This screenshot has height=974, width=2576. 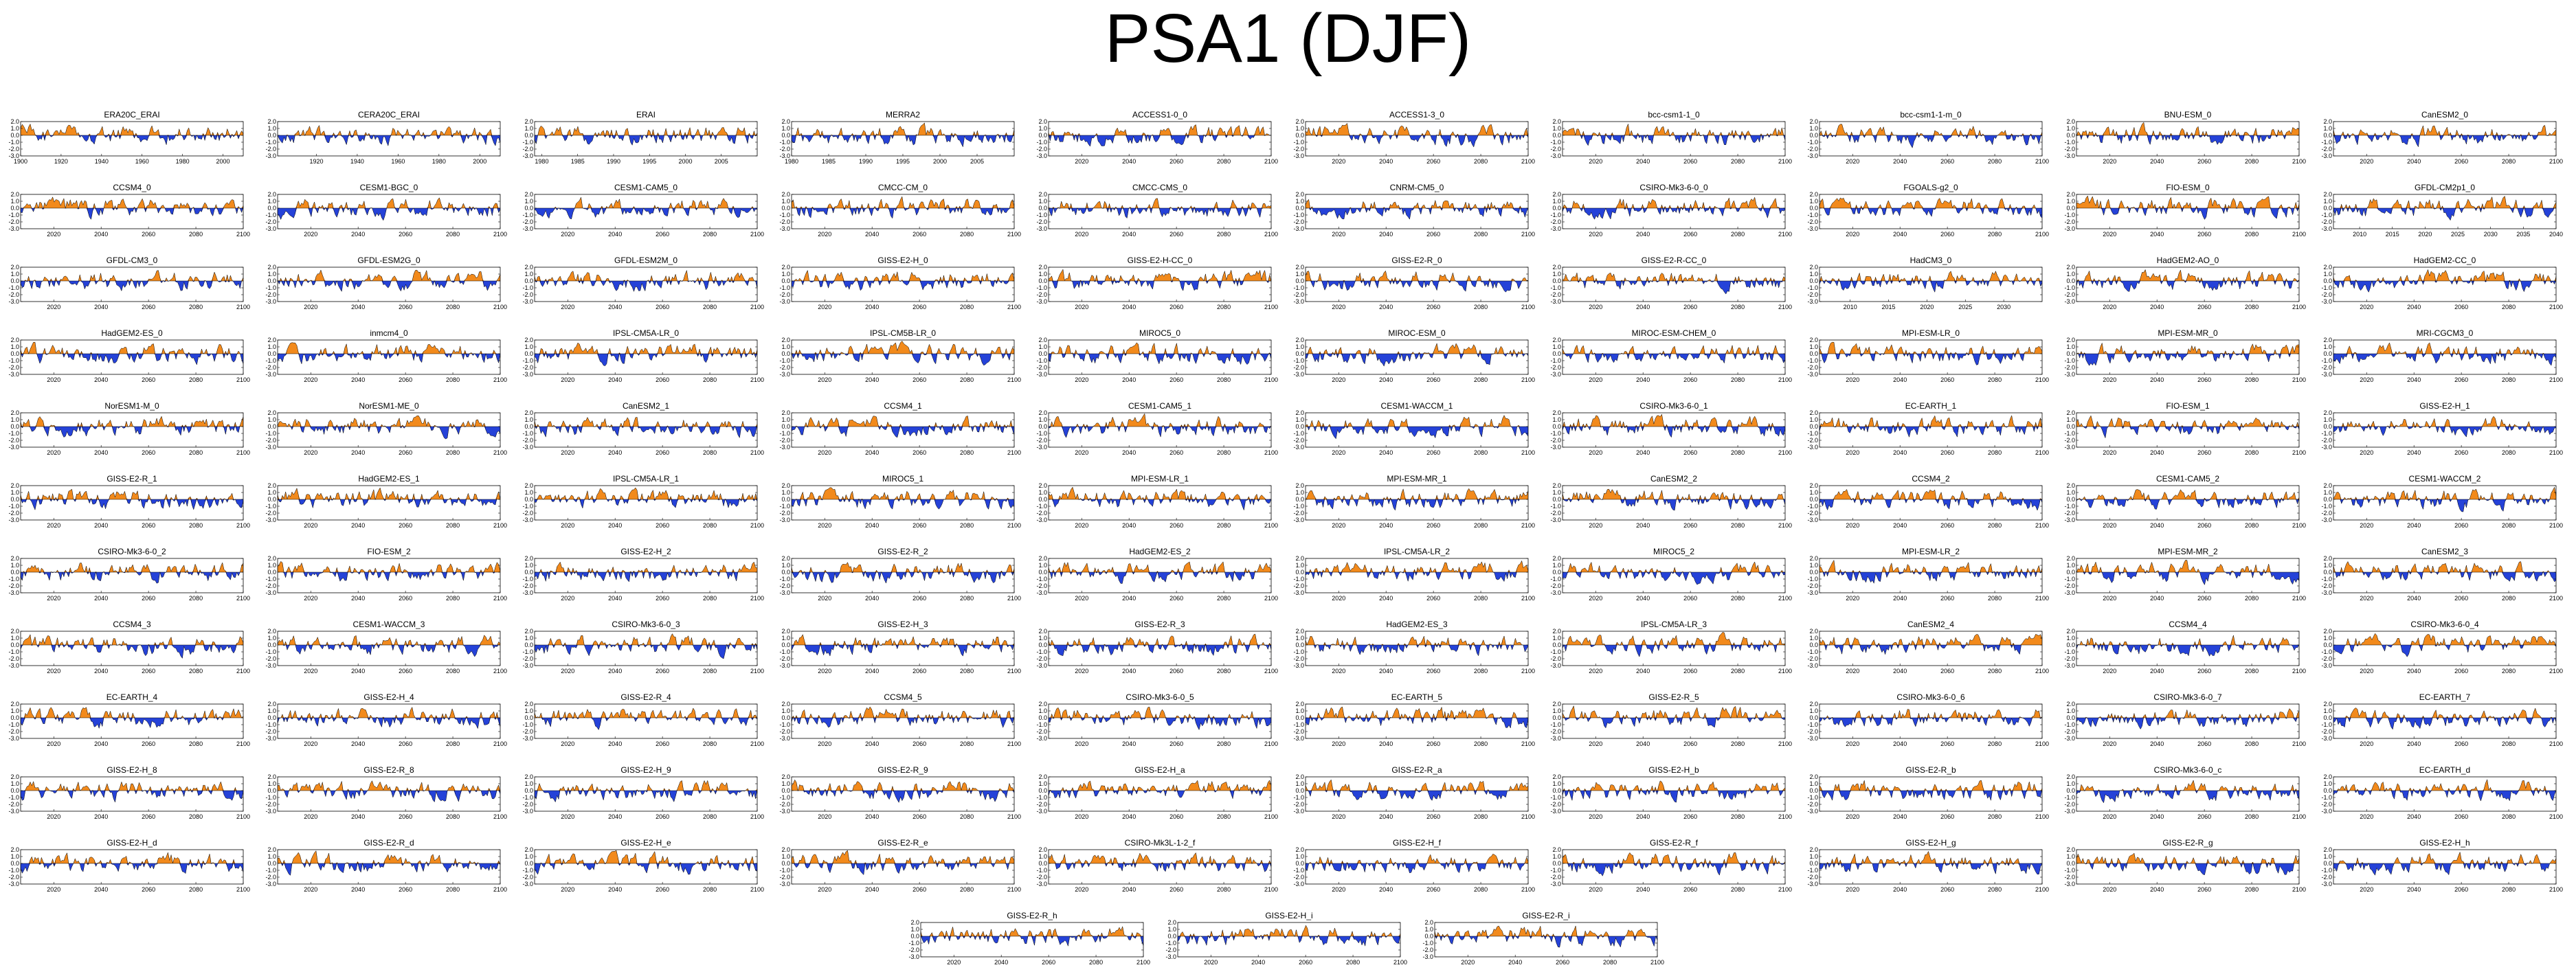 What do you see at coordinates (578, 162) in the screenshot?
I see `x-tick-label: 1985` at bounding box center [578, 162].